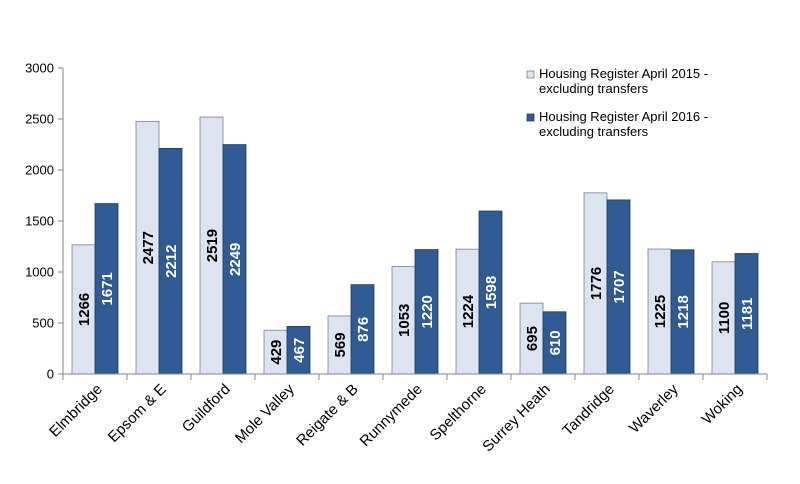  I want to click on x-tick-label: Waverley, so click(654, 408).